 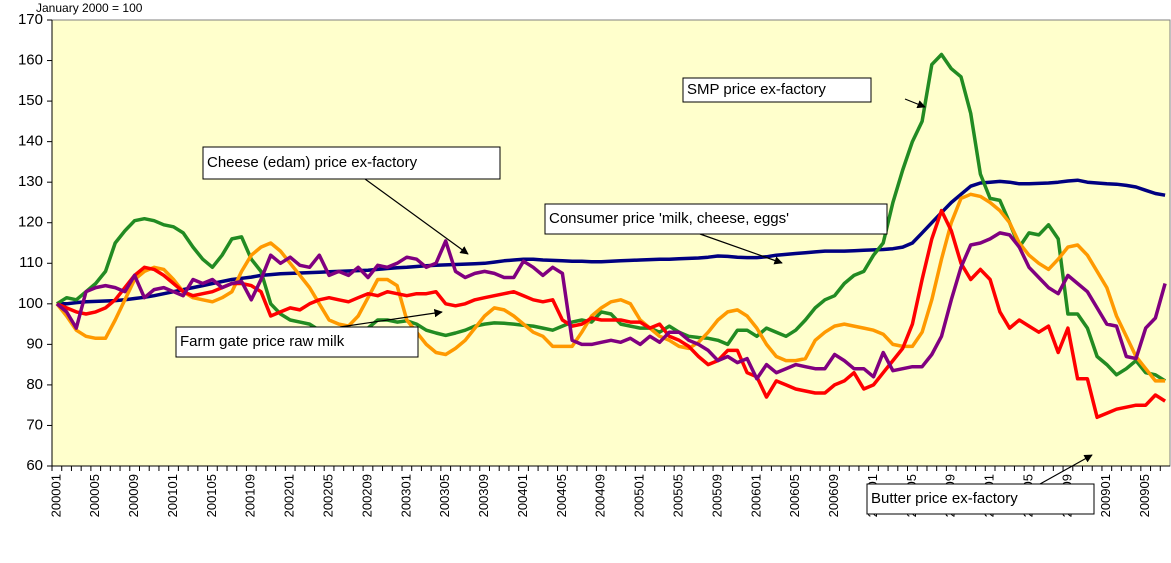 What do you see at coordinates (30, 222) in the screenshot?
I see `y-tick-label: 120` at bounding box center [30, 222].